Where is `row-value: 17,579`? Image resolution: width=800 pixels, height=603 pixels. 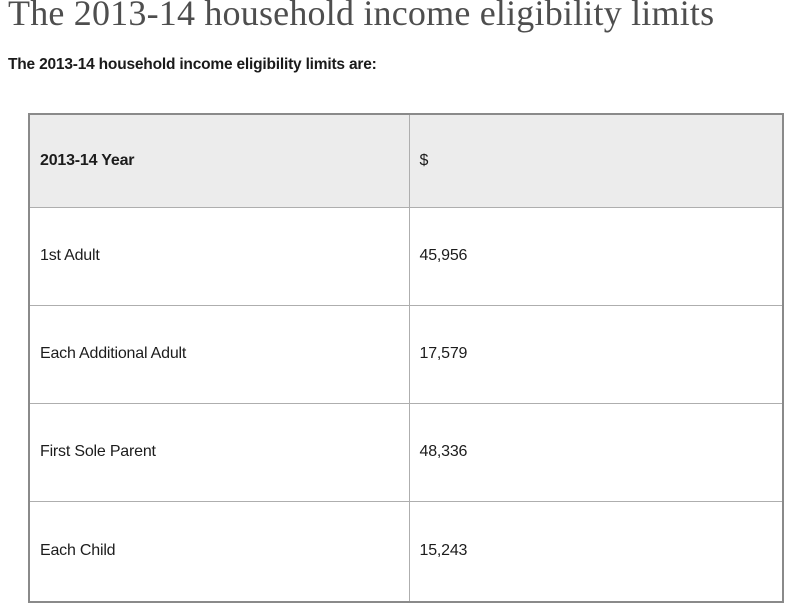 row-value: 17,579 is located at coordinates (596, 354).